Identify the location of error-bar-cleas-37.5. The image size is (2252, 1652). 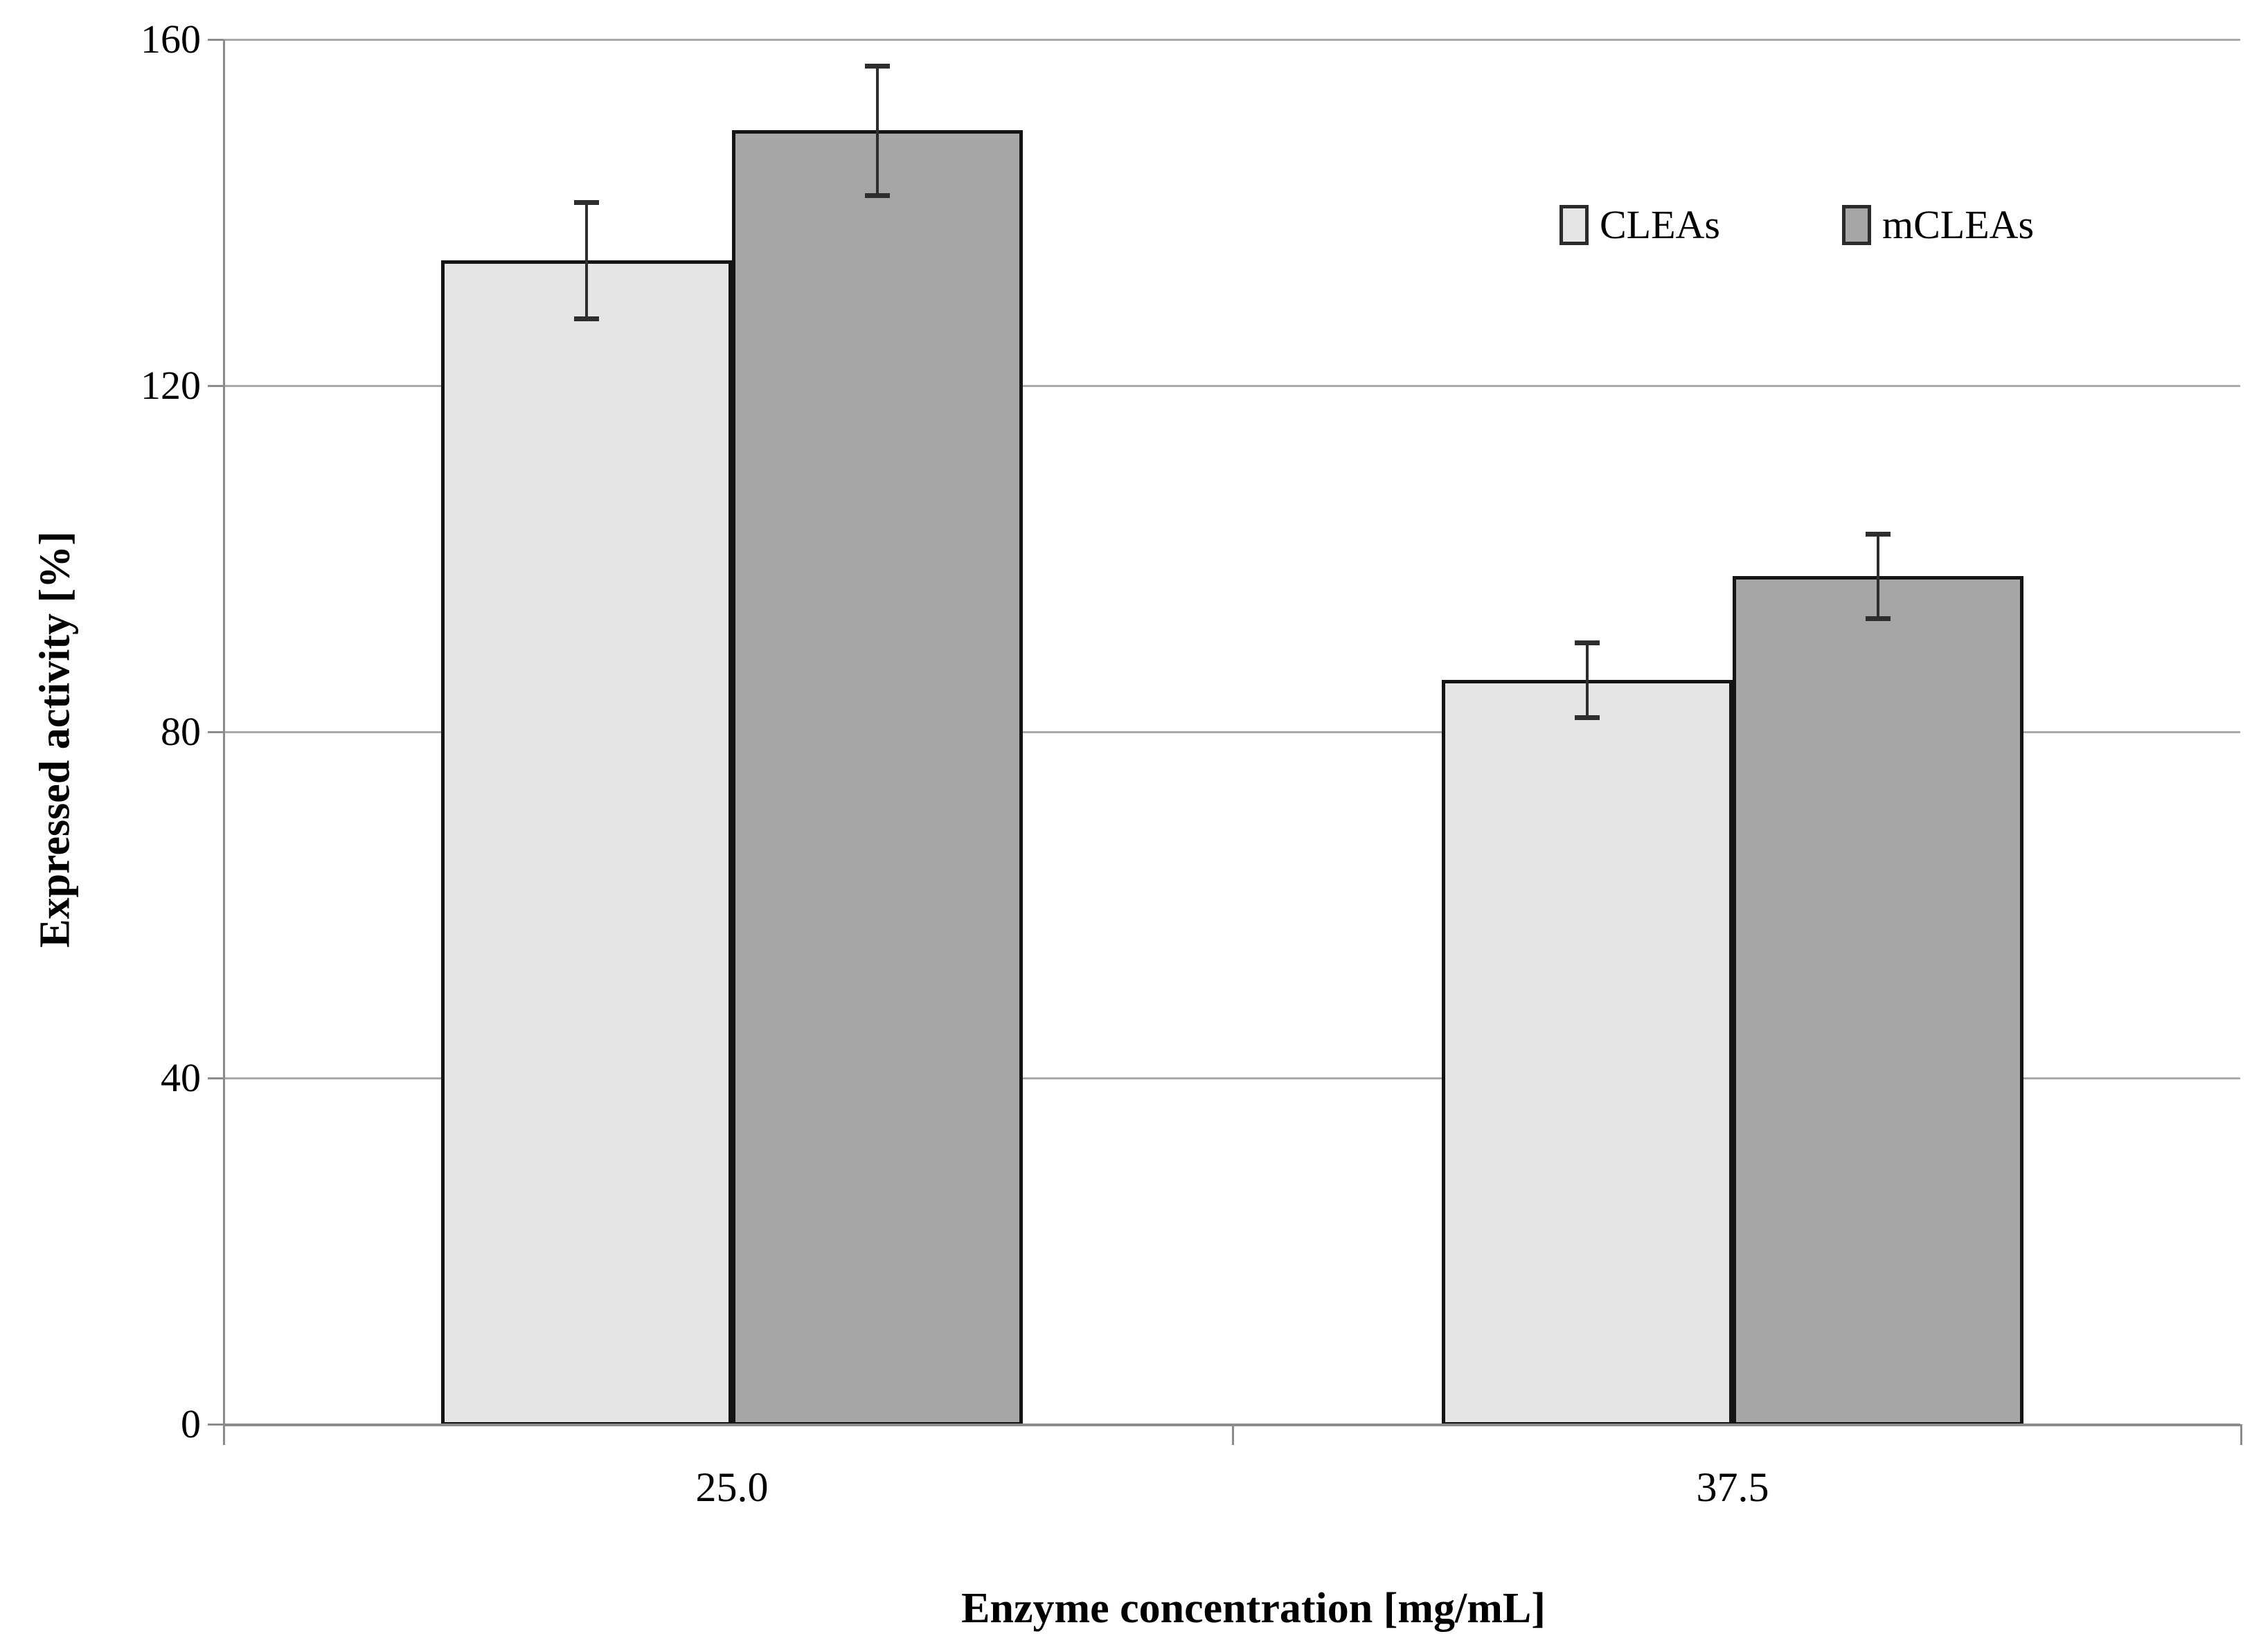
(1587, 680).